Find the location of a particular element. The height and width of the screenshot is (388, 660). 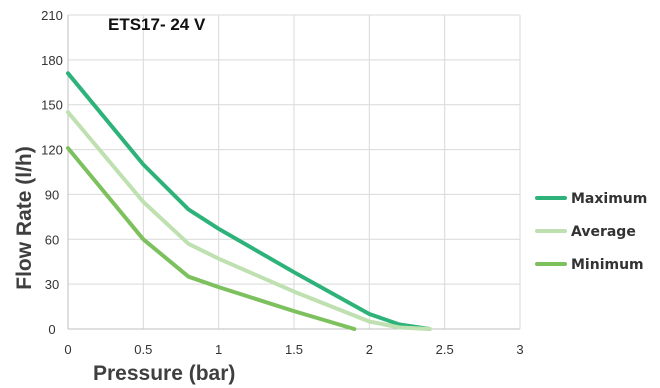

x-tick-label: 1.5 is located at coordinates (294, 349).